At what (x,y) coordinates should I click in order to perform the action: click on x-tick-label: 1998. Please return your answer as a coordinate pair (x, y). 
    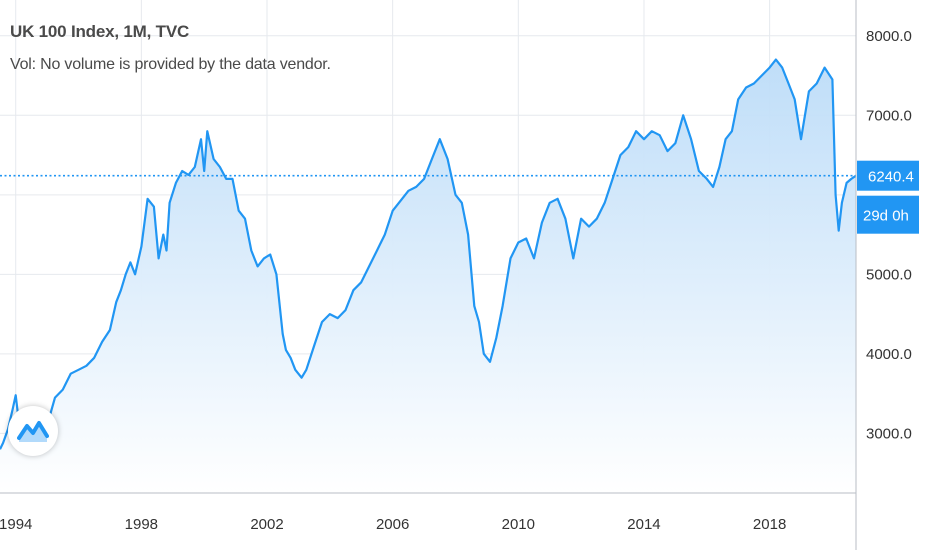
    Looking at the image, I should click on (141, 524).